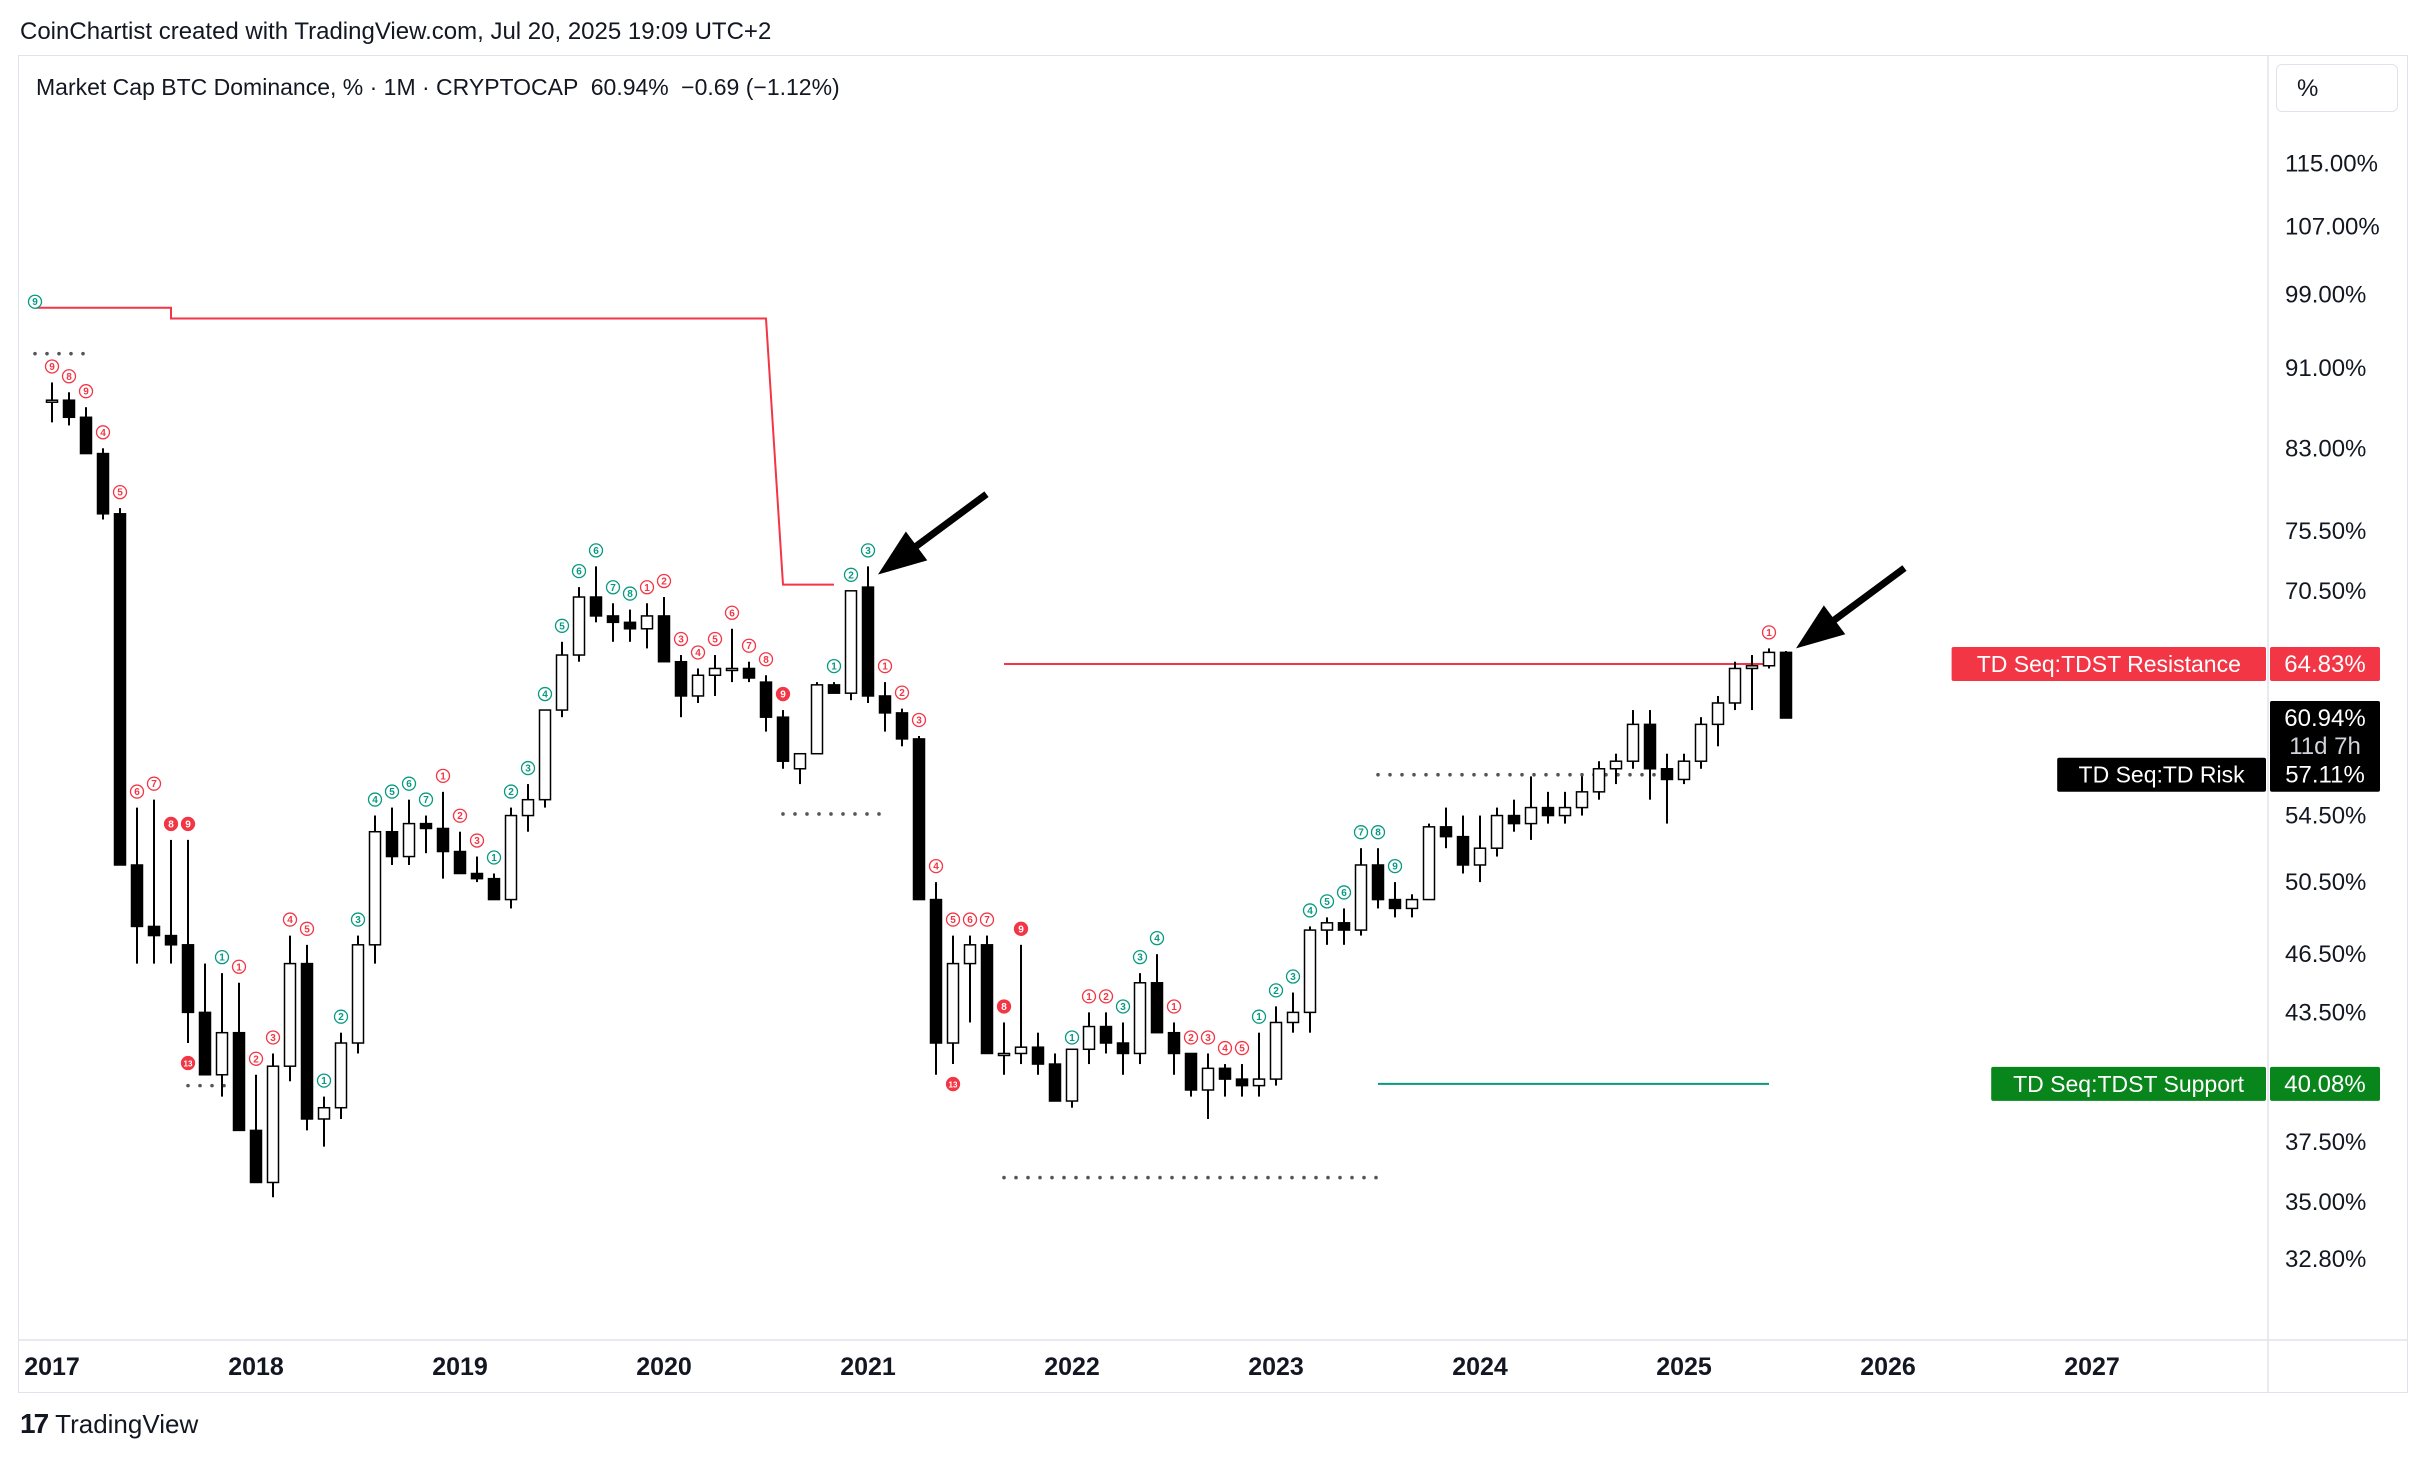  Describe the element at coordinates (127, 1423) in the screenshot. I see `tradingview-logo-text: TradingView` at that location.